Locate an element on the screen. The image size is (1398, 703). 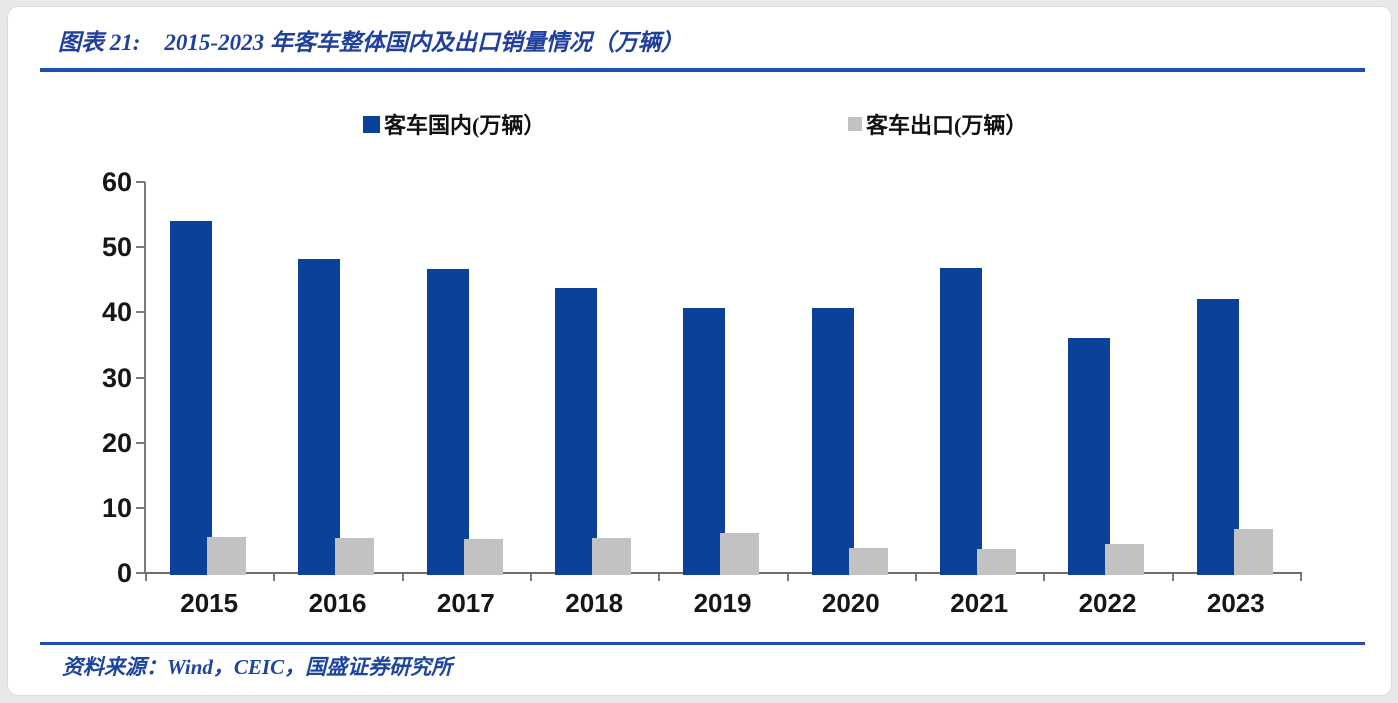
bar-group-2018 is located at coordinates (594, 378).